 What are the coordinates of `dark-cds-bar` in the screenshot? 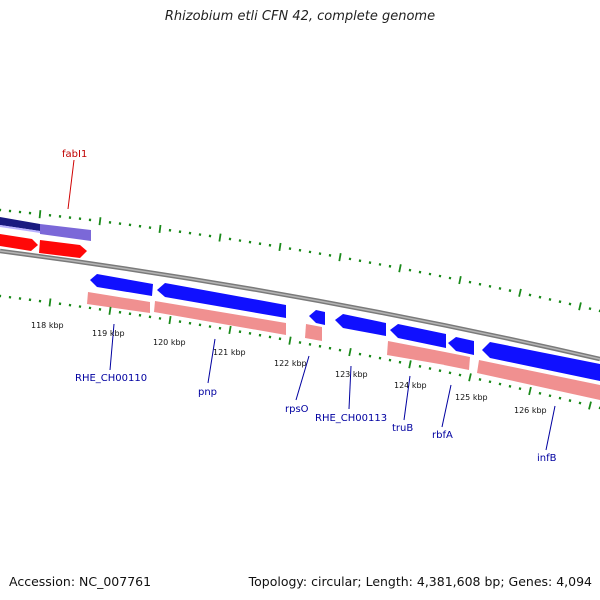 It's located at (20, 224).